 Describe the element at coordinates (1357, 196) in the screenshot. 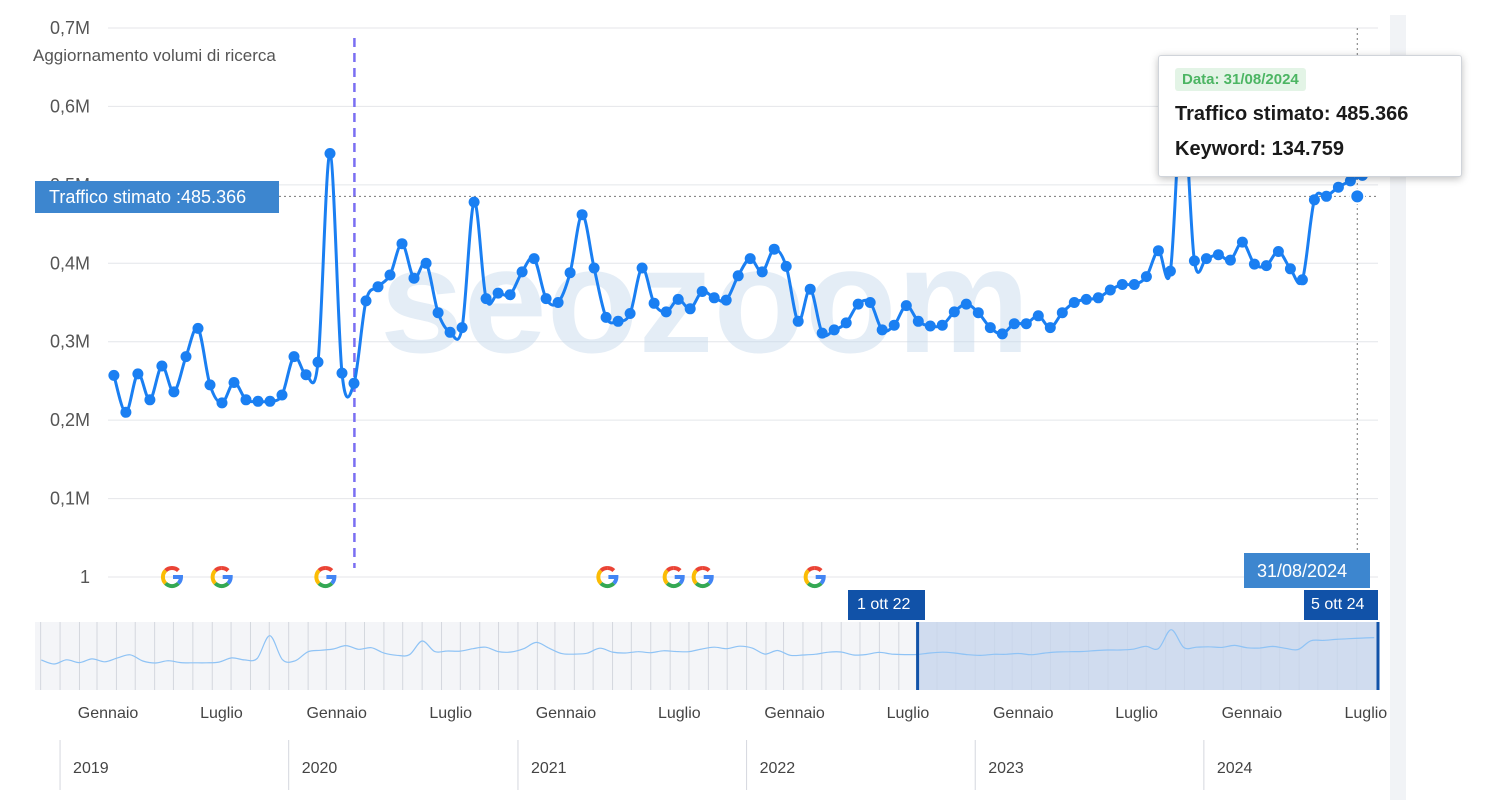

I see `highlighted-point` at that location.